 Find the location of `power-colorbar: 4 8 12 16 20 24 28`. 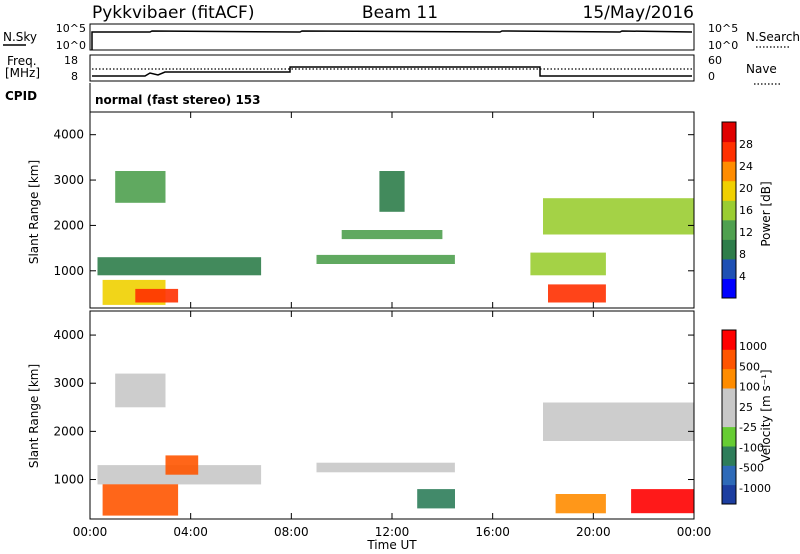

power-colorbar: 4 8 12 16 20 24 28 is located at coordinates (737, 210).